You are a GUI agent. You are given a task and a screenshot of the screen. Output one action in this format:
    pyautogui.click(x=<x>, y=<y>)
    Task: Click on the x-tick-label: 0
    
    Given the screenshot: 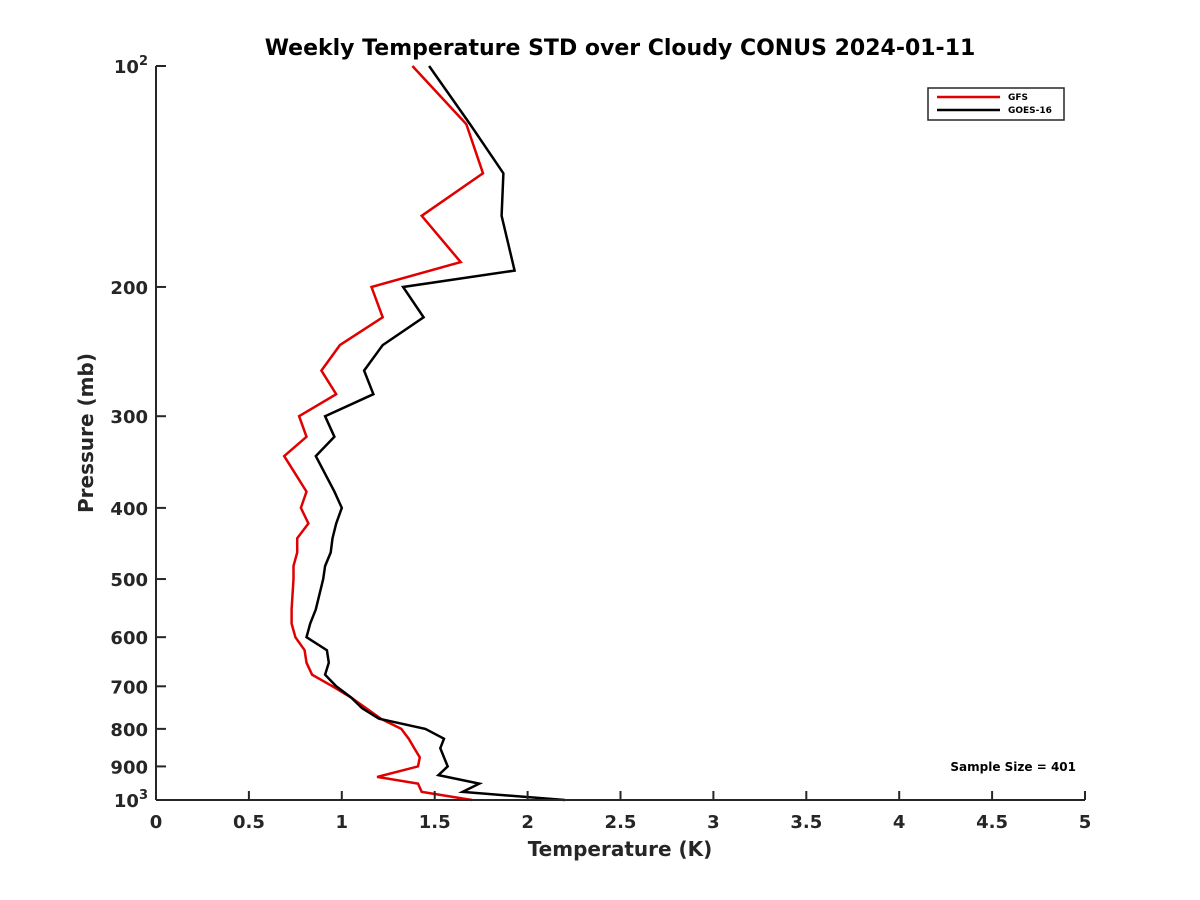 What is the action you would take?
    pyautogui.click(x=156, y=822)
    